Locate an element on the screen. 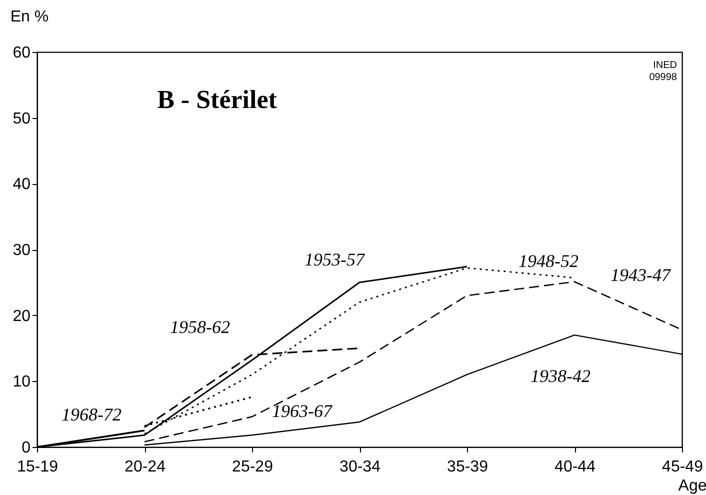 Image resolution: width=706 pixels, height=495 pixels. annotation: INED 09998 is located at coordinates (663, 71).